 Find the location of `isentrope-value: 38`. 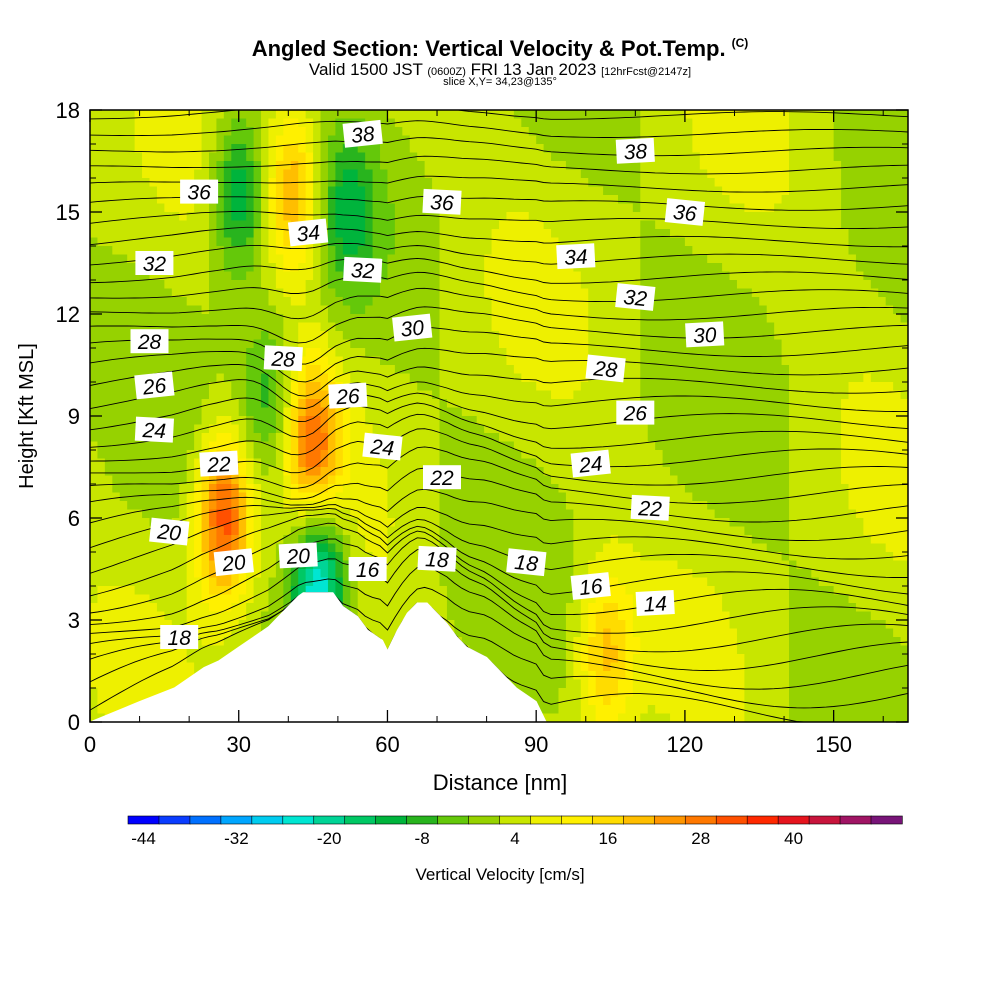

isentrope-value: 38 is located at coordinates (635, 152).